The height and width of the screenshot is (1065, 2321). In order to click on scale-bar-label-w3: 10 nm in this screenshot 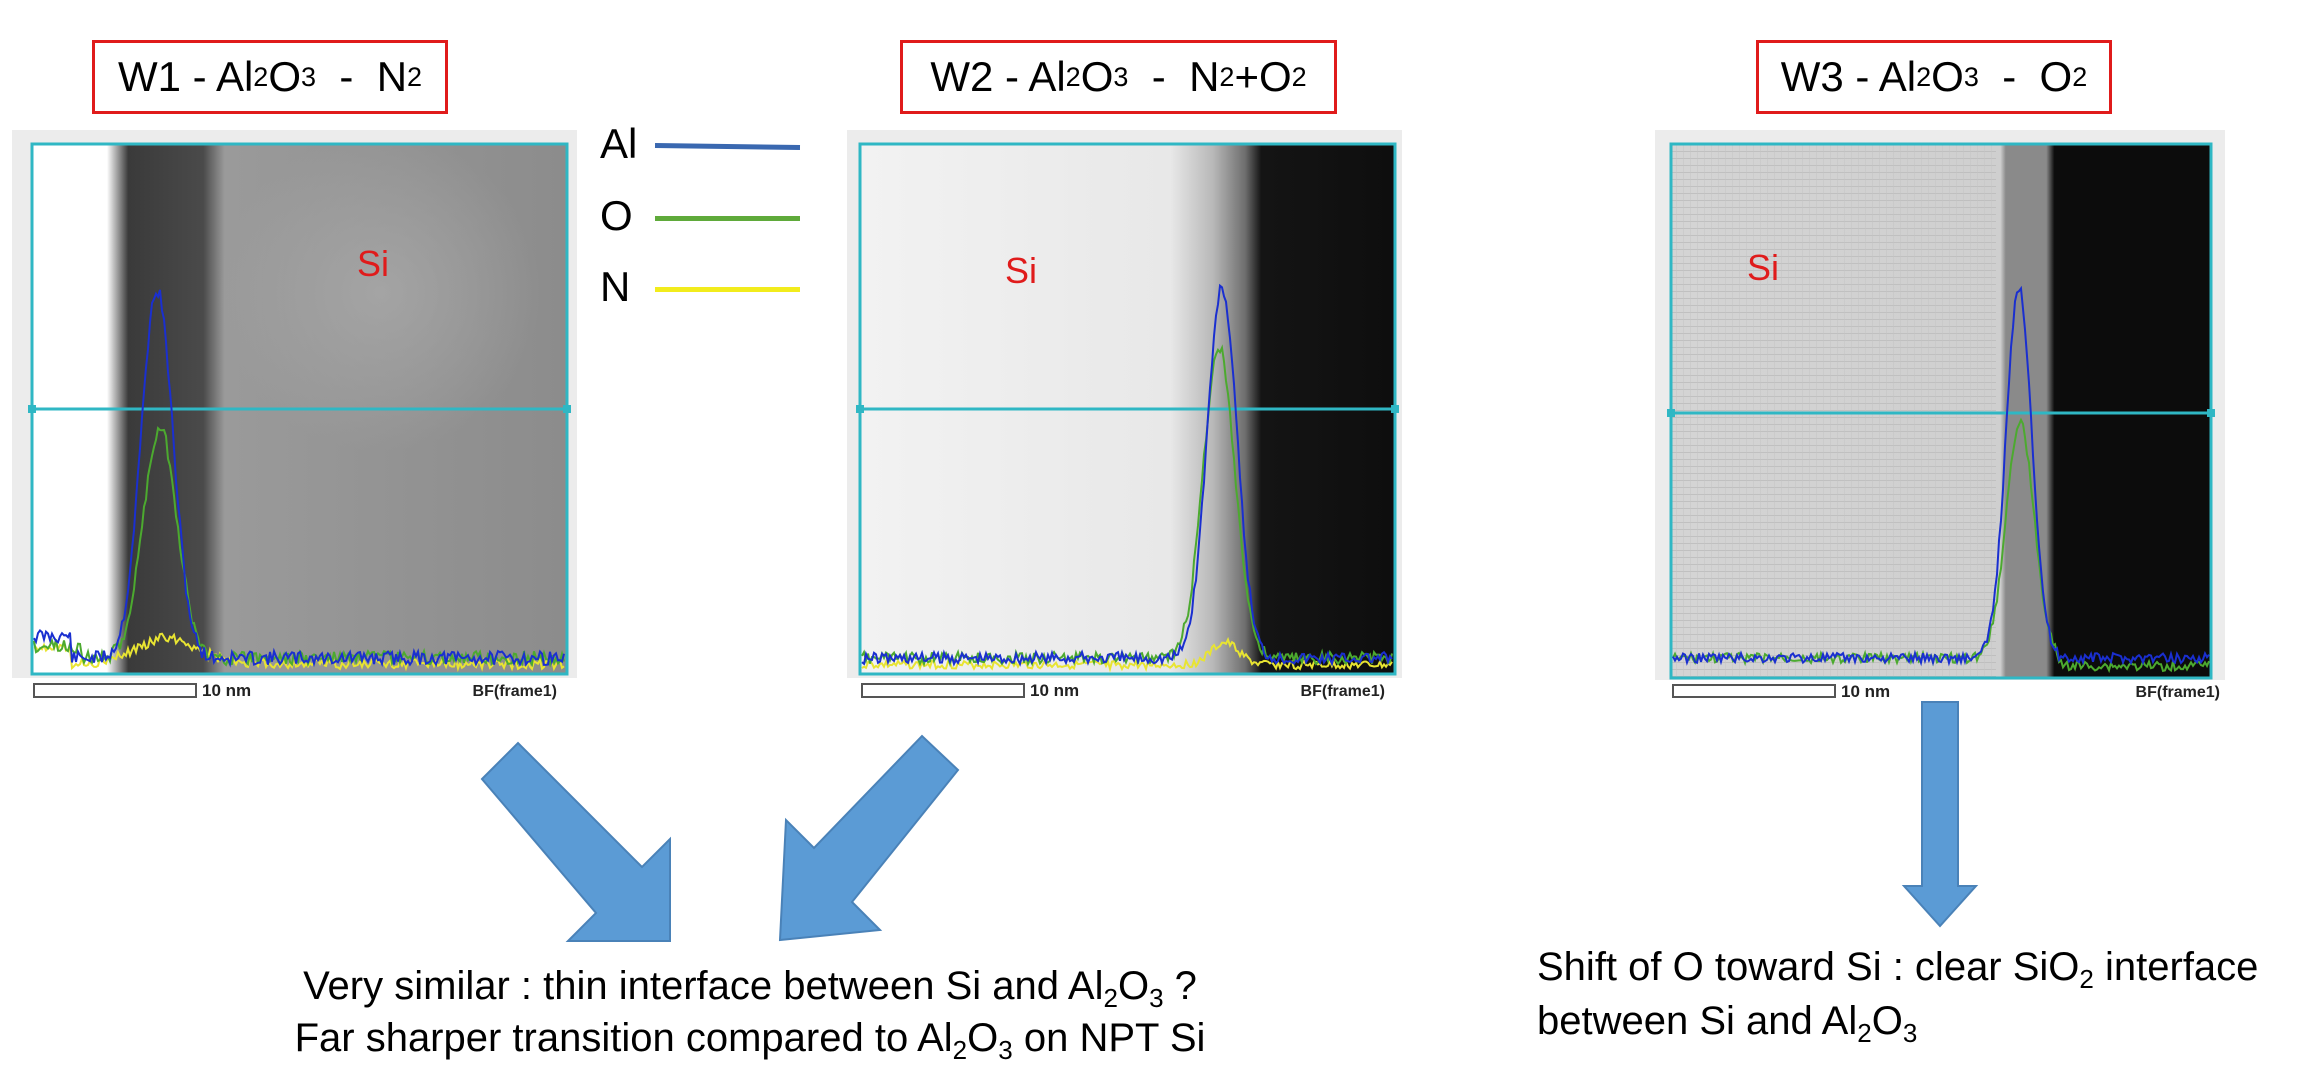, I will do `click(1865, 691)`.